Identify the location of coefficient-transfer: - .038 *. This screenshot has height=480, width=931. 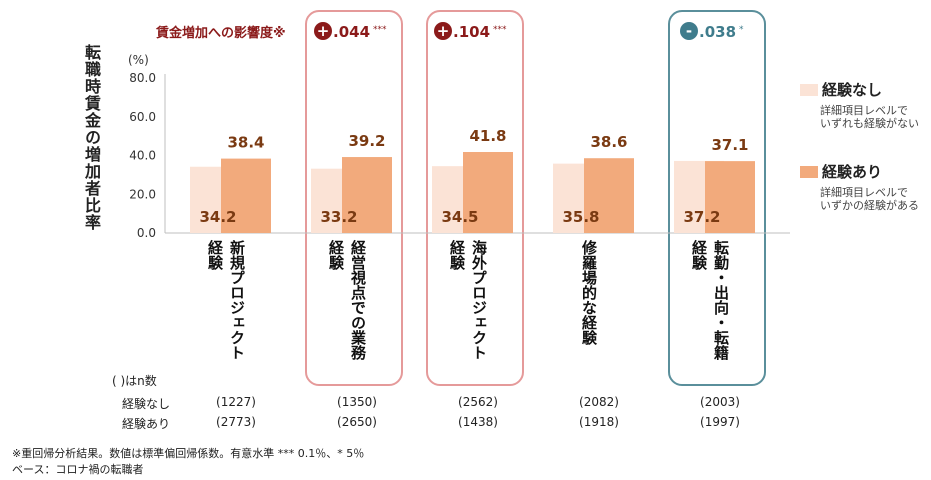
(712, 31).